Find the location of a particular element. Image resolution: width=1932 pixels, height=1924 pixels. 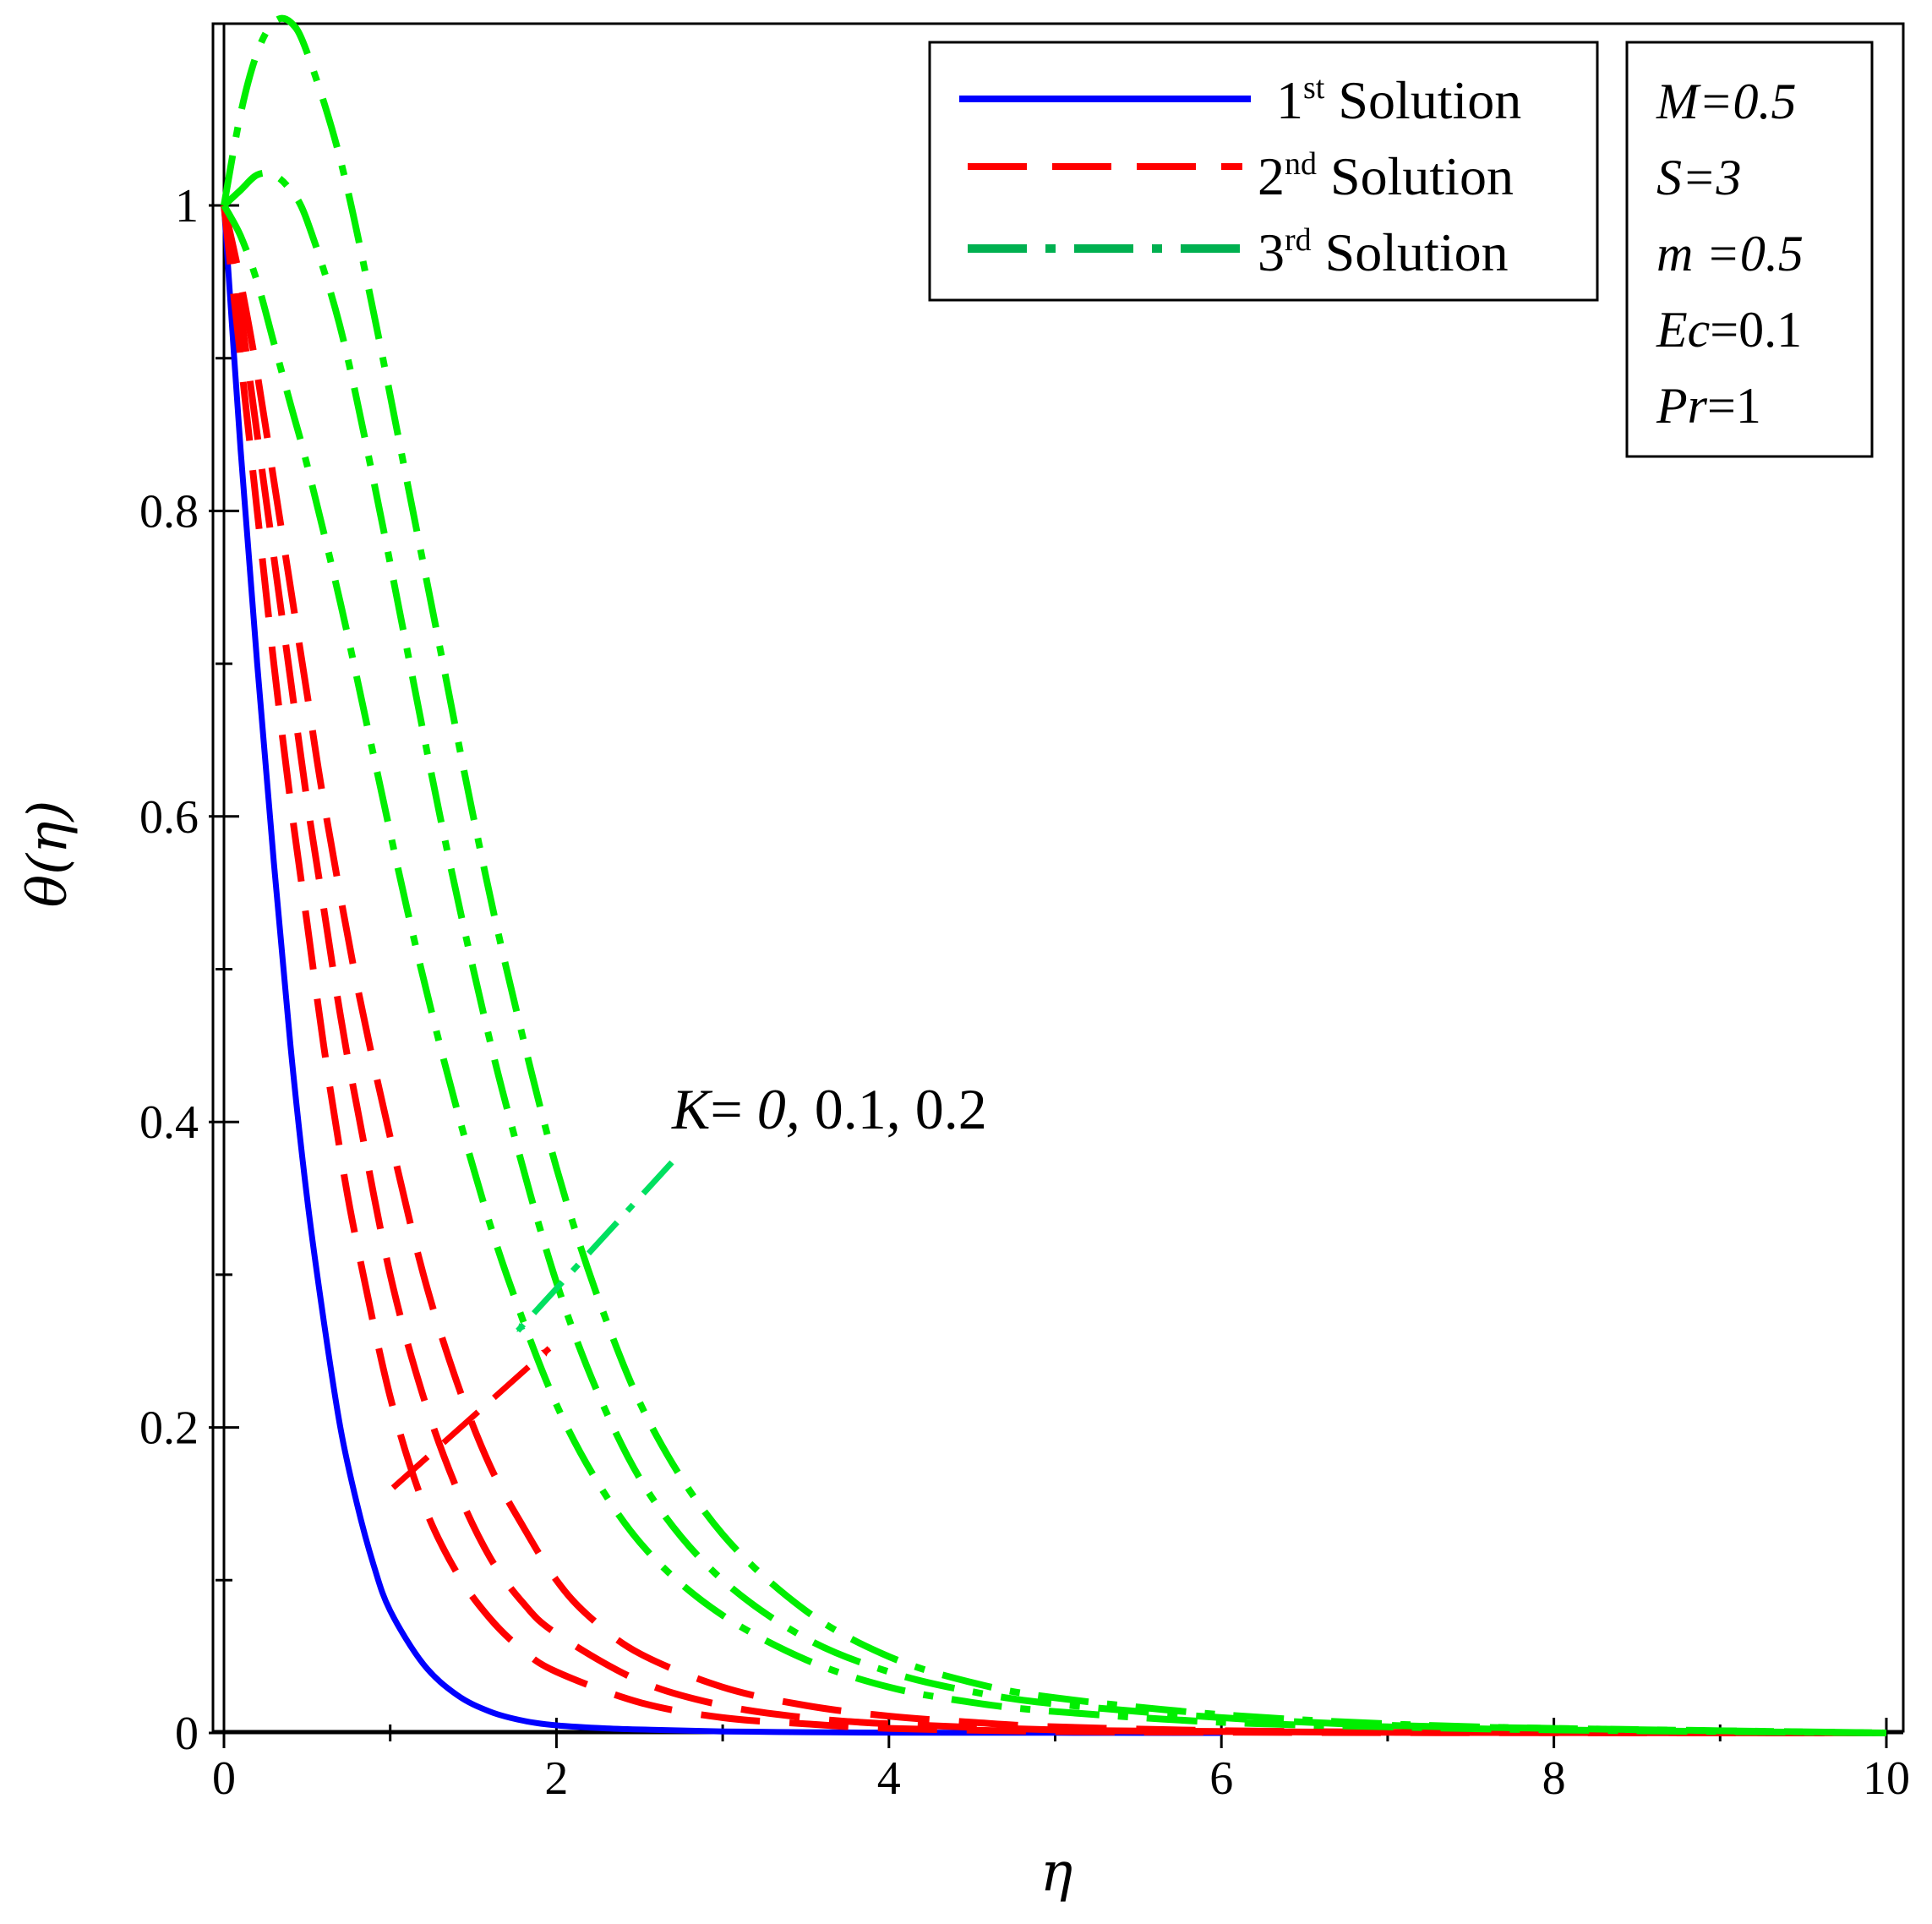

k-annotation: K= 0, 0.1, 0.2 is located at coordinates (829, 1109).